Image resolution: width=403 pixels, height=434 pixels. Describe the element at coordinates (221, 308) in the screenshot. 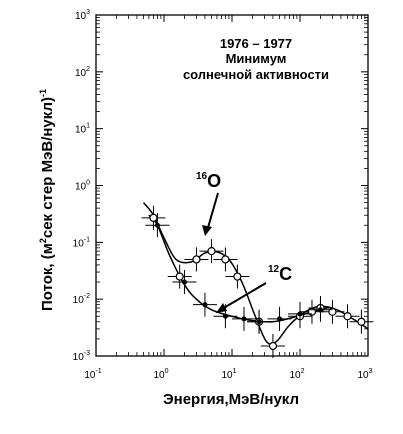

I see `arrow-C-head` at that location.